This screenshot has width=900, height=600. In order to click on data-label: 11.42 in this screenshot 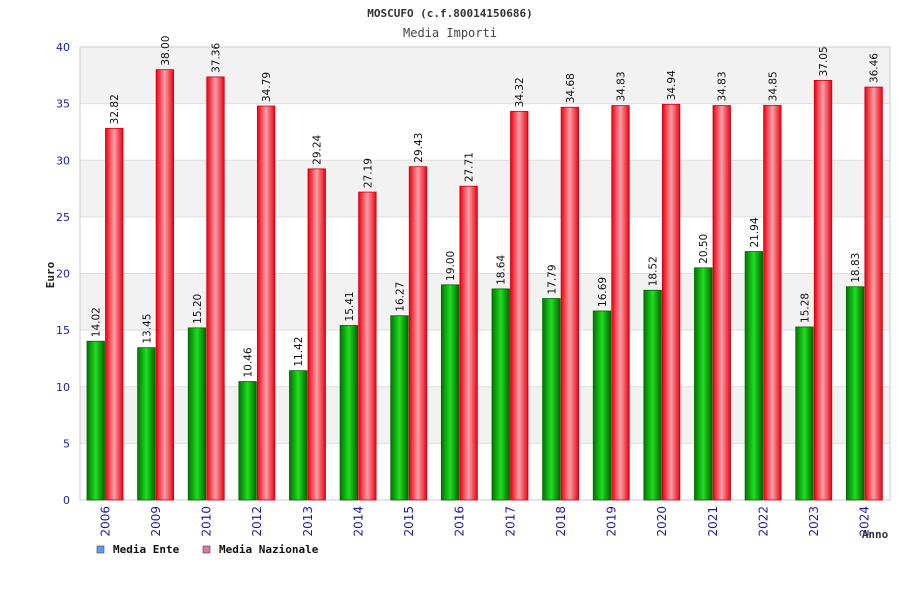, I will do `click(299, 352)`.